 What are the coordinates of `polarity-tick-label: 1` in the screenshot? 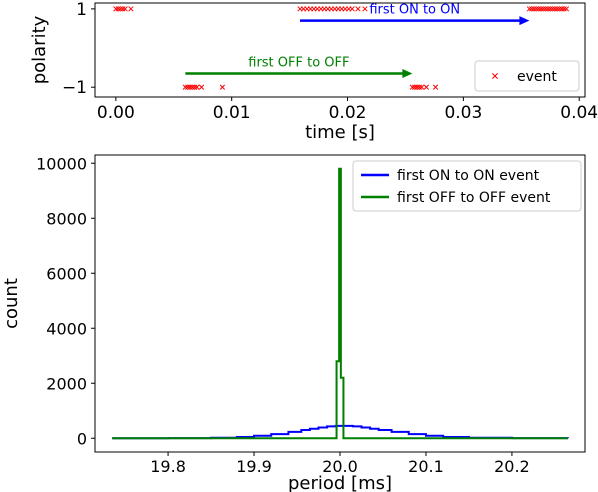 It's located at (81, 10).